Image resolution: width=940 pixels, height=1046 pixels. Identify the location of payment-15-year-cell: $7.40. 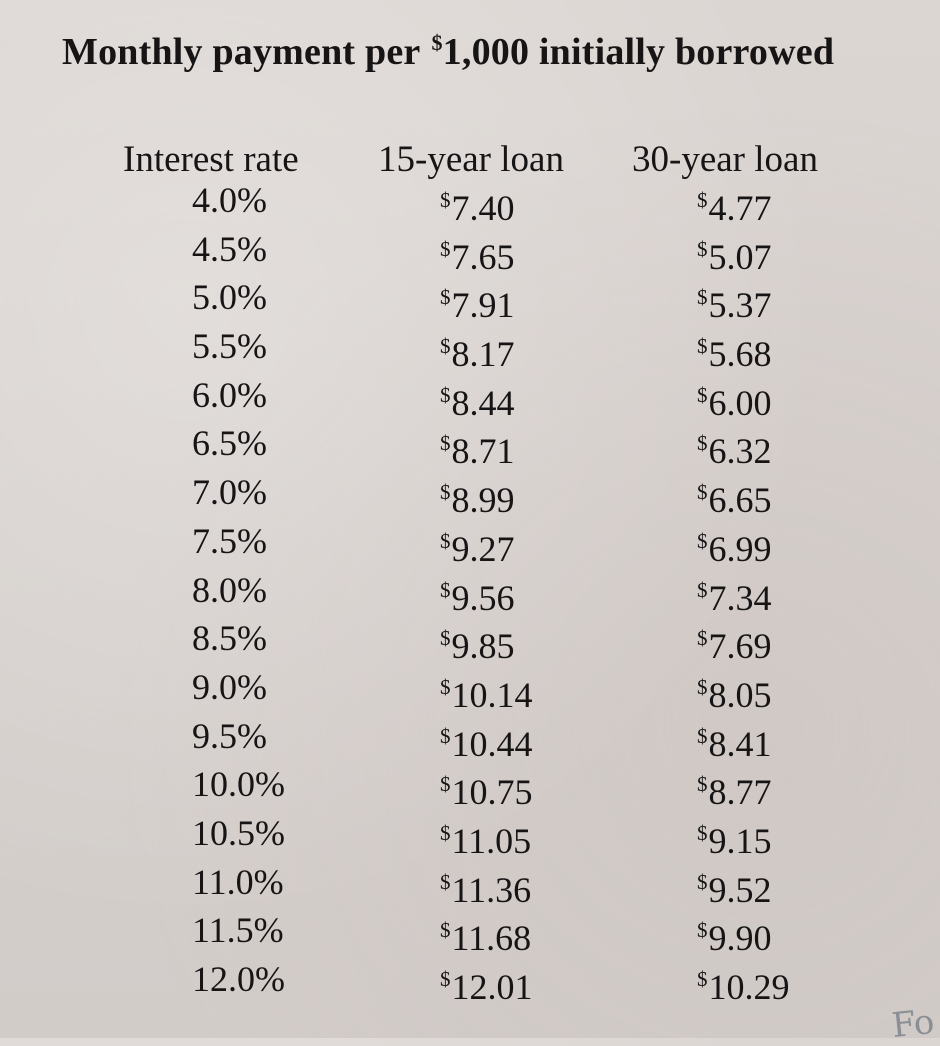
(477, 204).